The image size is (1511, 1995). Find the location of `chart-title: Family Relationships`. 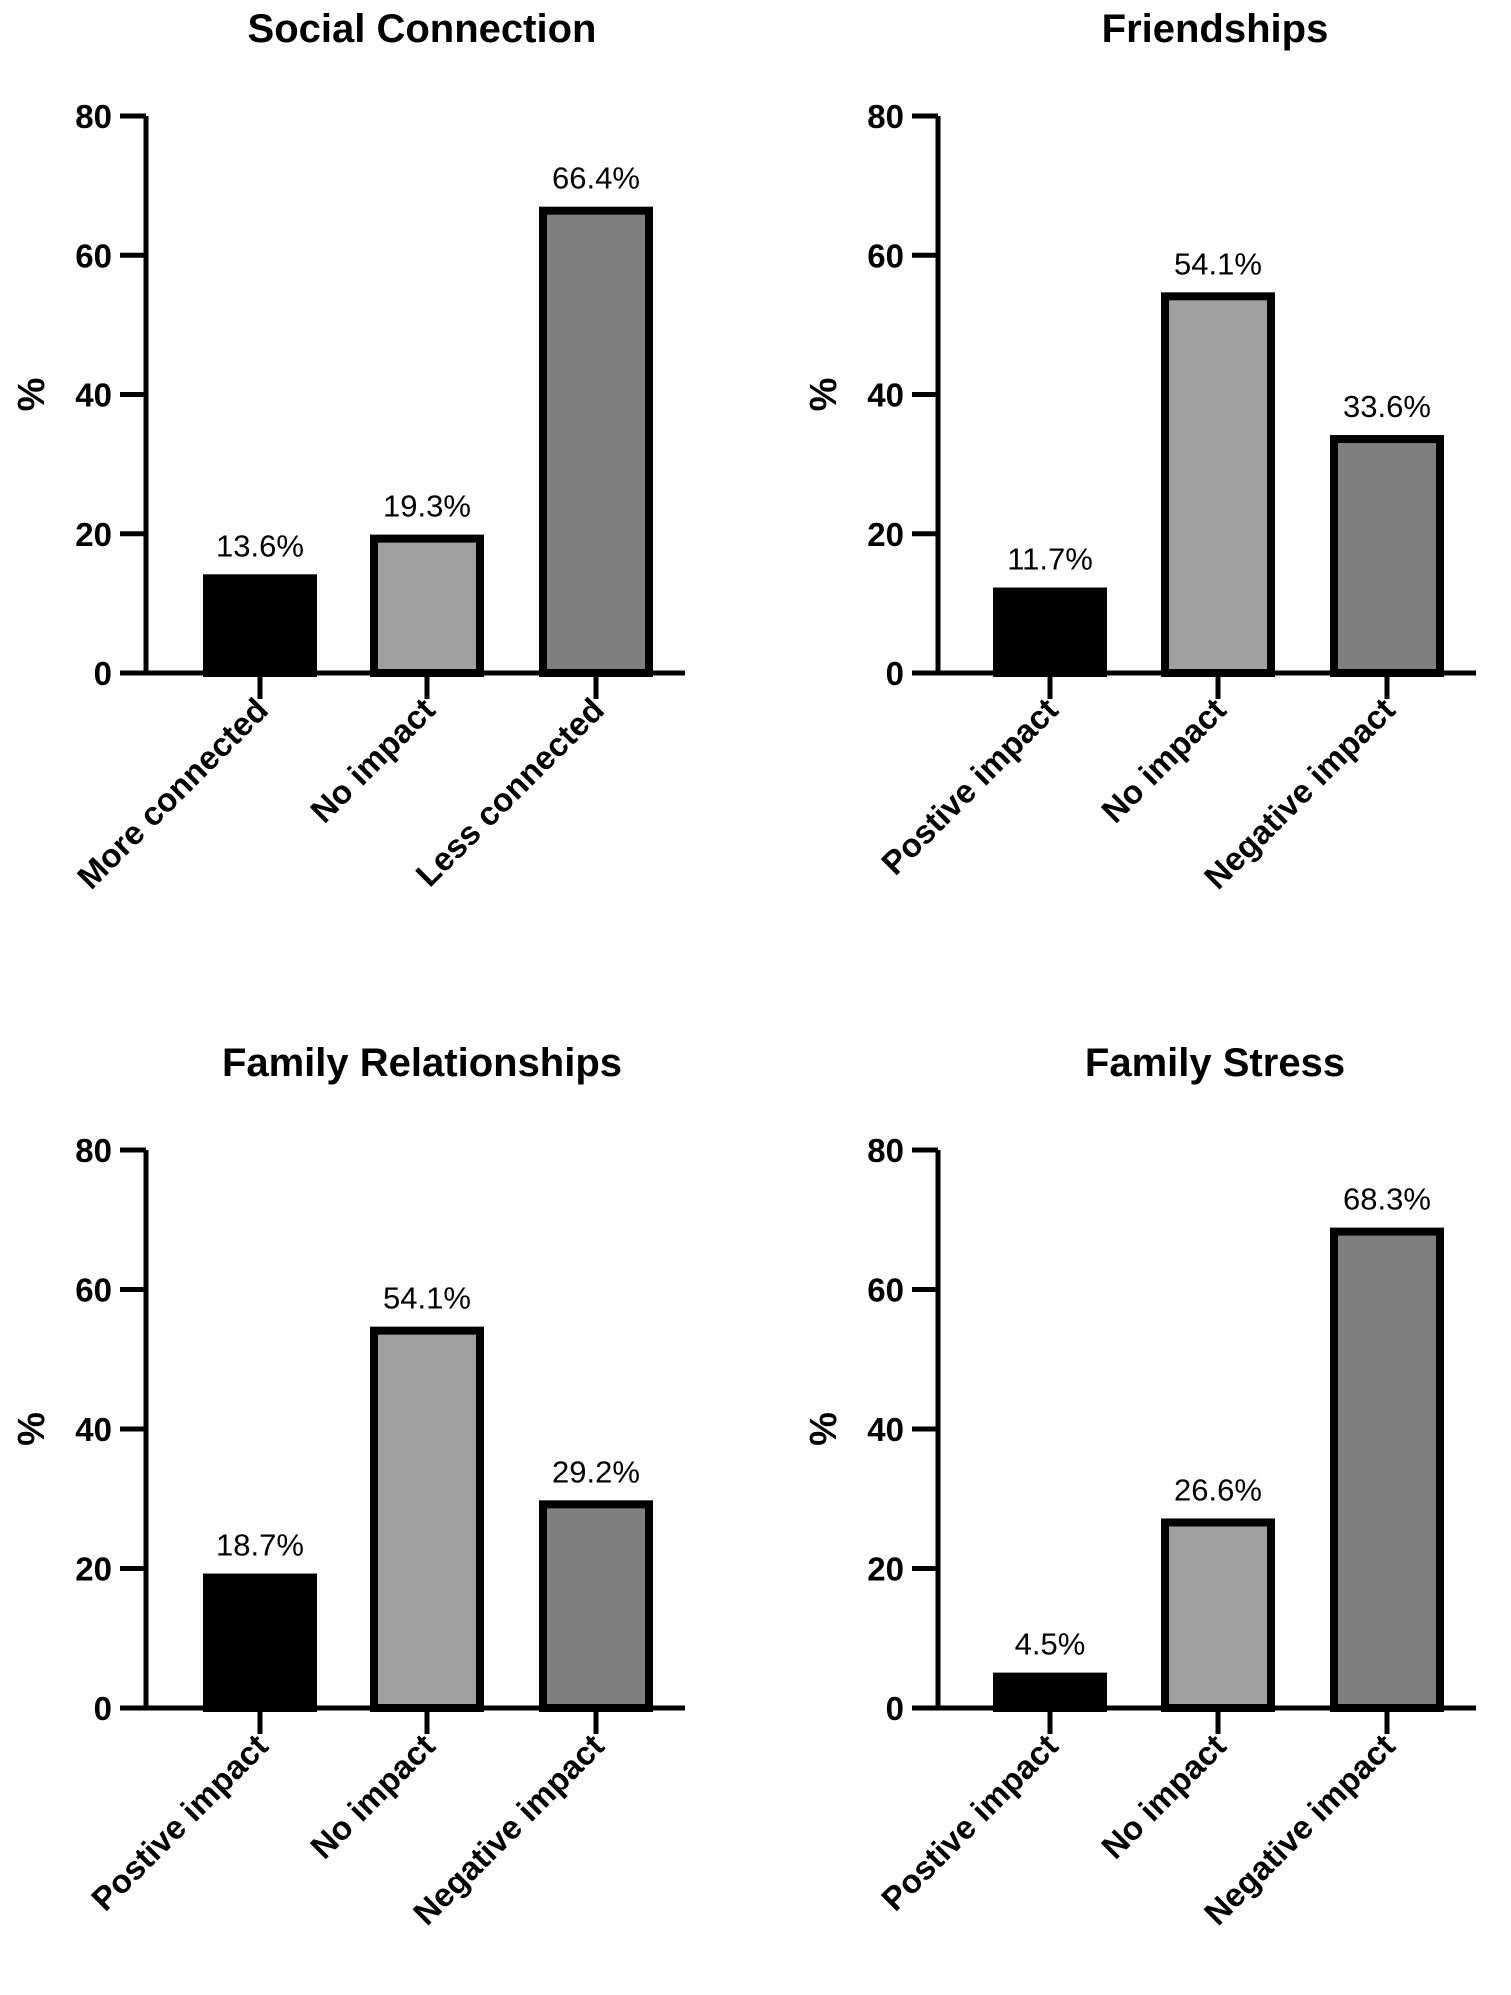

chart-title: Family Relationships is located at coordinates (422, 1063).